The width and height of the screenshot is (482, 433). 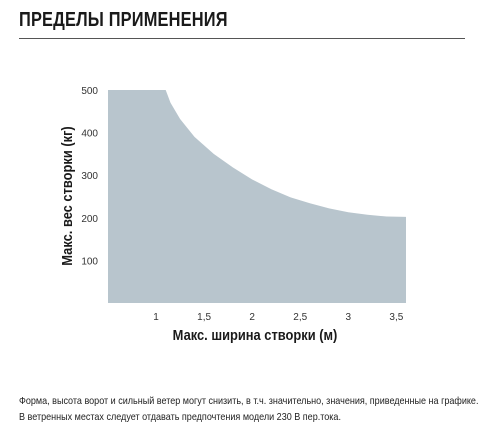 I want to click on y-axis-label: Макс. вес створки (кг), so click(x=66, y=195).